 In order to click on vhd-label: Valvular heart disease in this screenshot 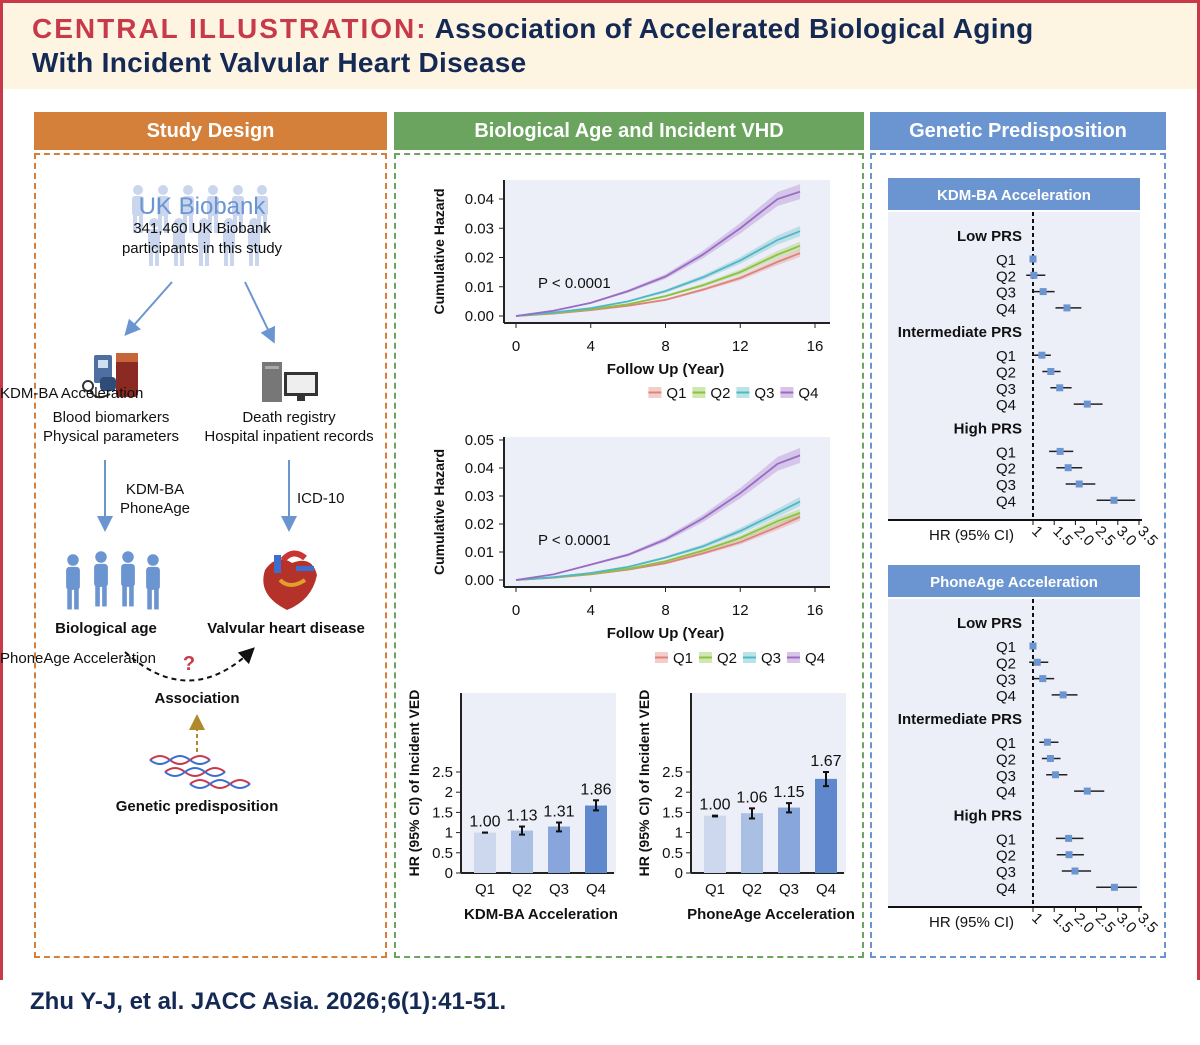, I will do `click(286, 628)`.